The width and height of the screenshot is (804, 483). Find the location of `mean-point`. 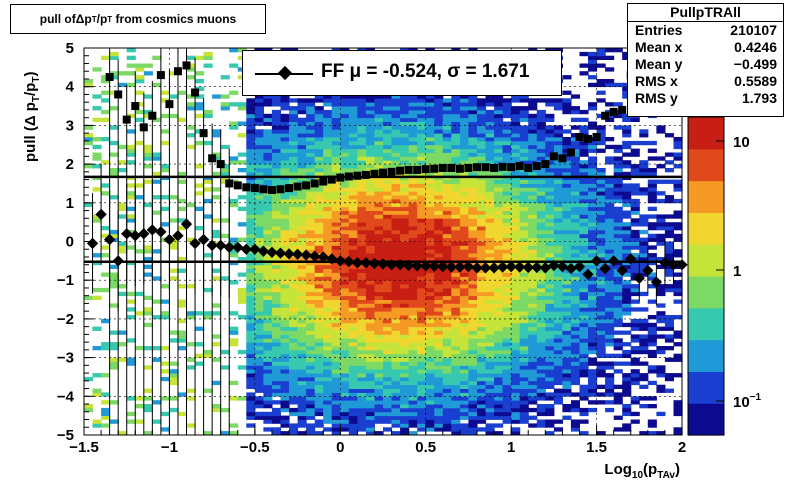

mean-point is located at coordinates (408, 265).